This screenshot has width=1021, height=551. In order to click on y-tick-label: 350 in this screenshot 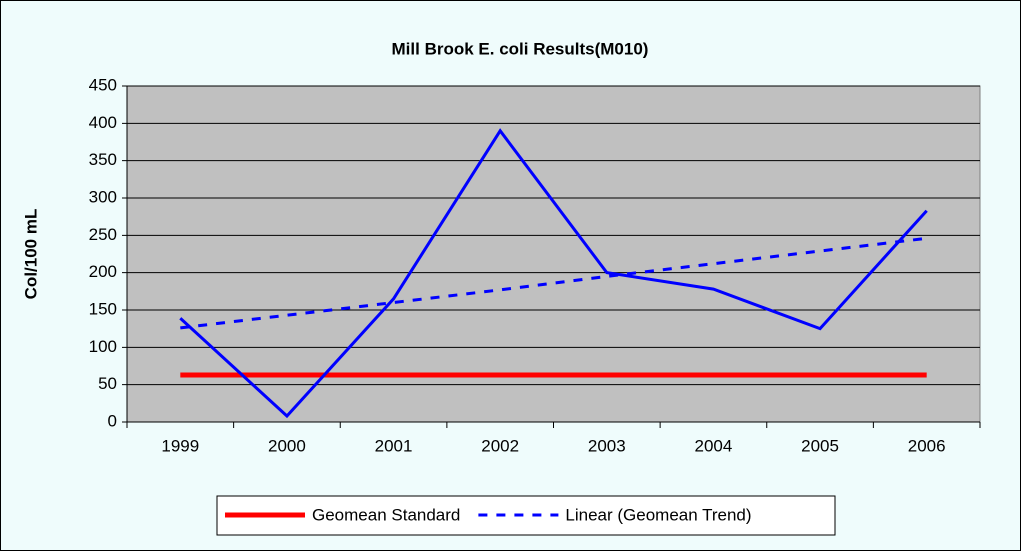, I will do `click(103, 159)`.